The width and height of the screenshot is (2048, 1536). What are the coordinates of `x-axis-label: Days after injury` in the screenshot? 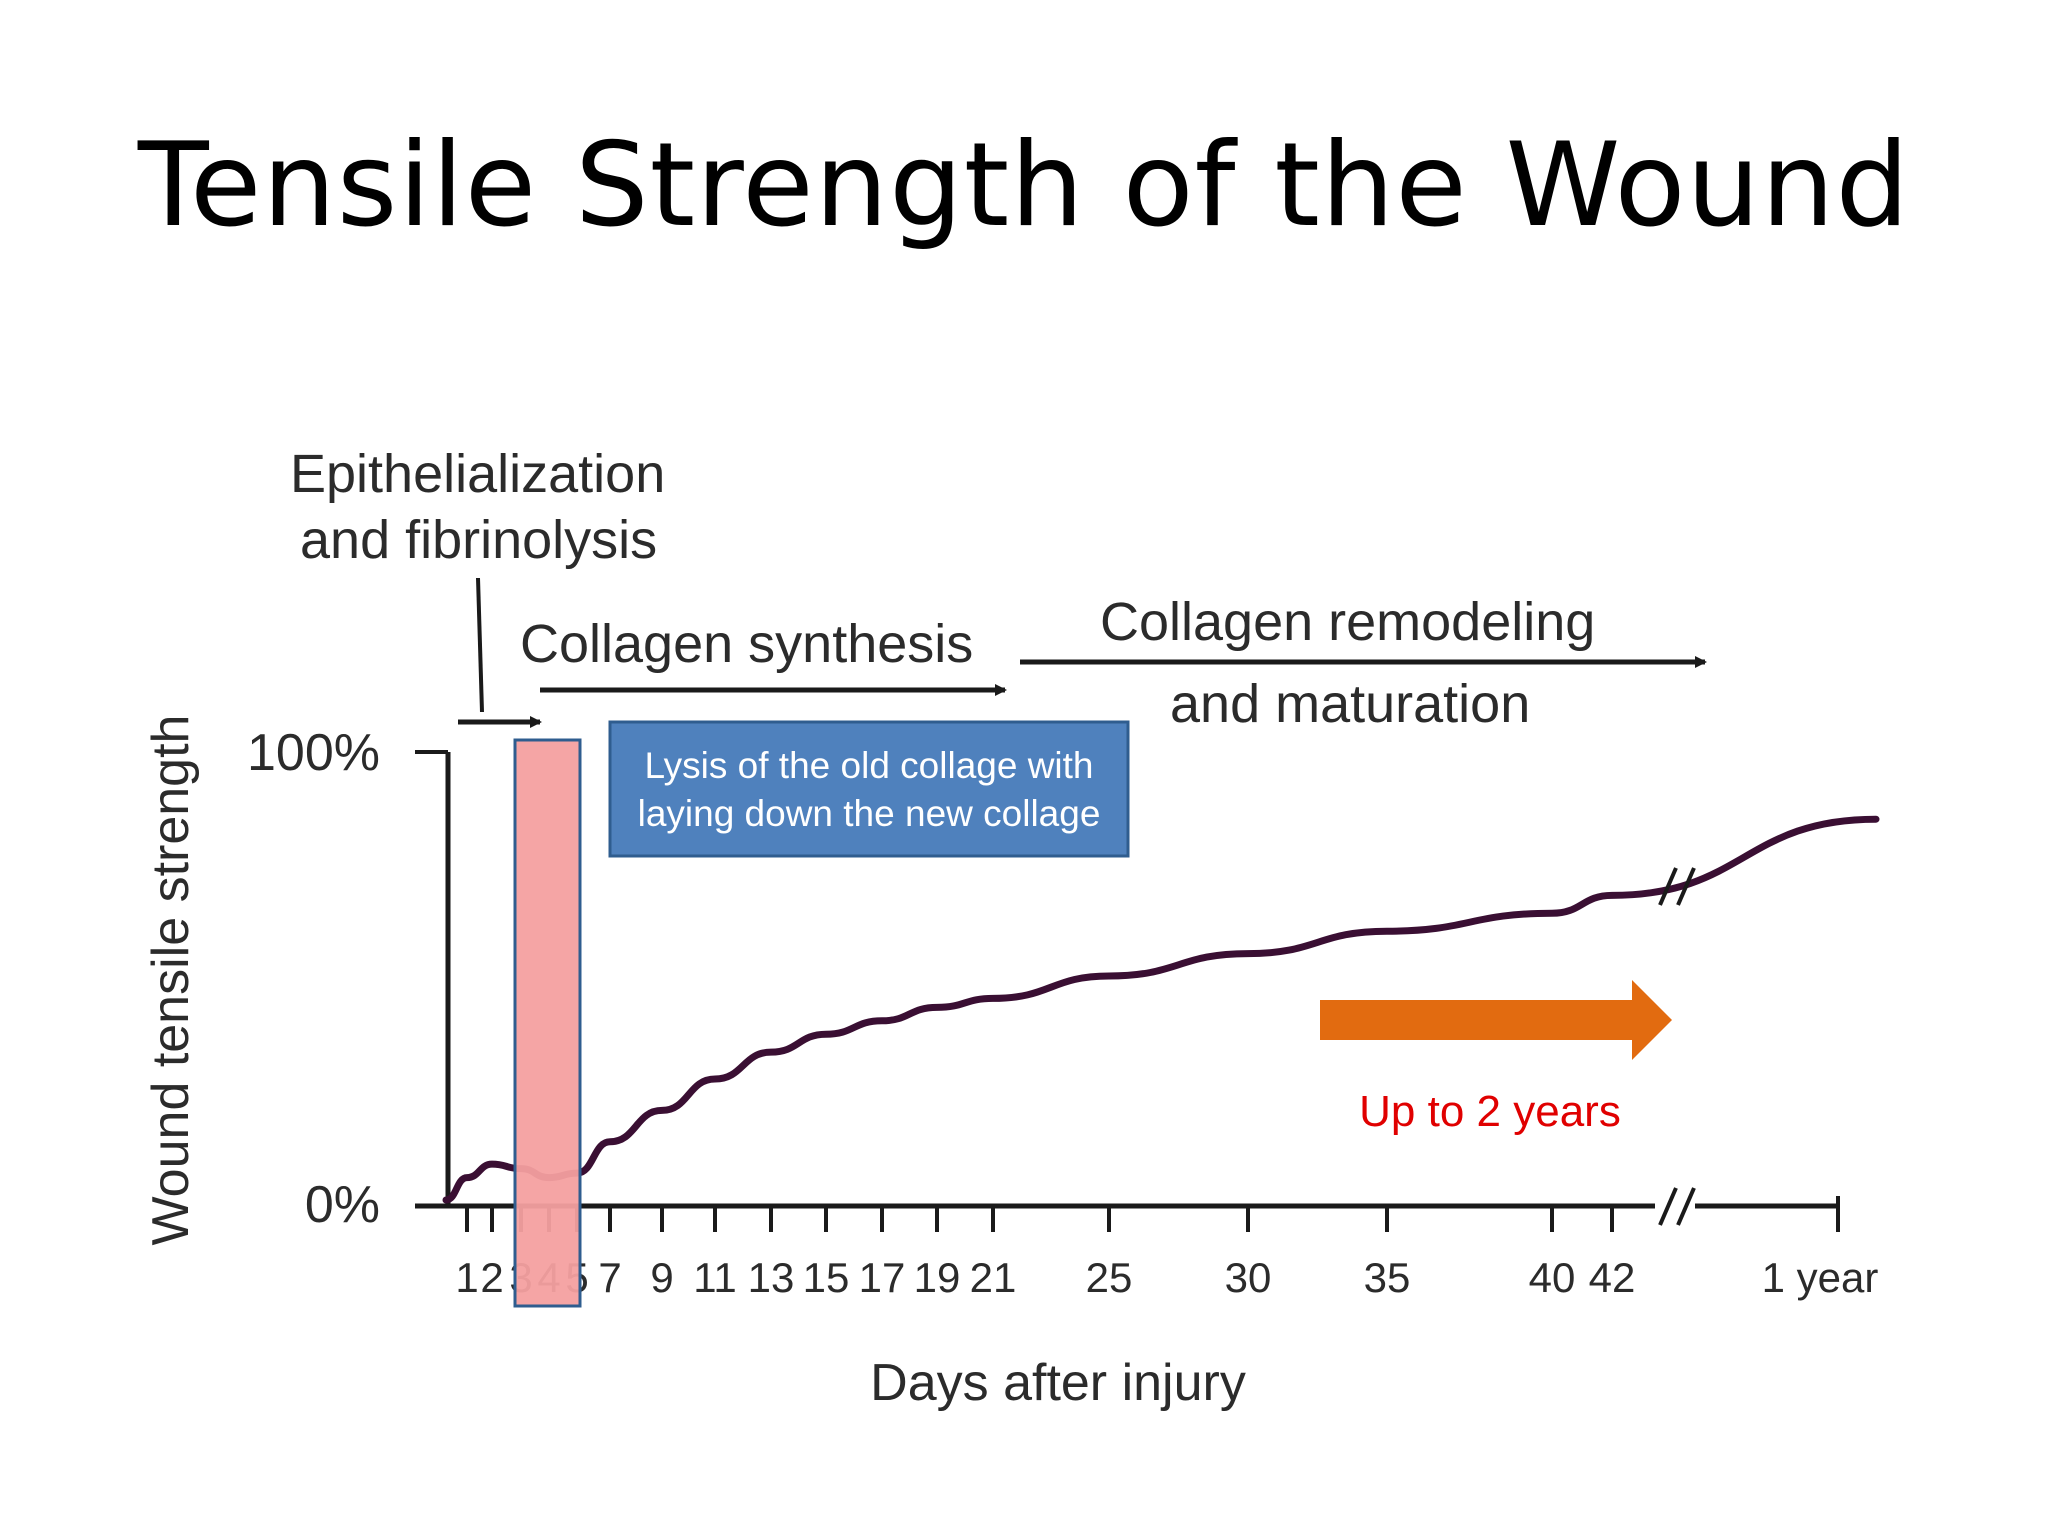 It's located at (1058, 1383).